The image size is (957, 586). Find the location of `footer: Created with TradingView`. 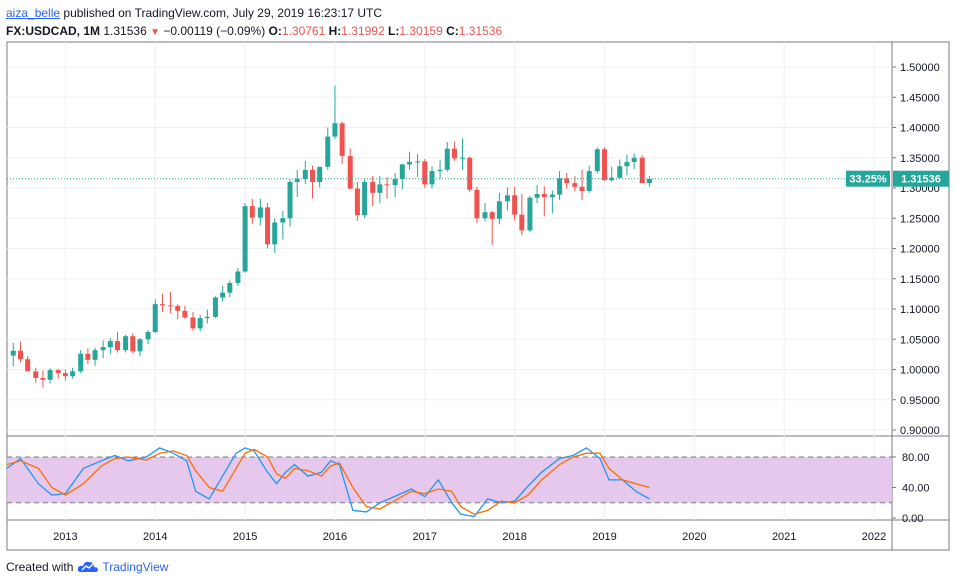

footer: Created with TradingView is located at coordinates (87, 567).